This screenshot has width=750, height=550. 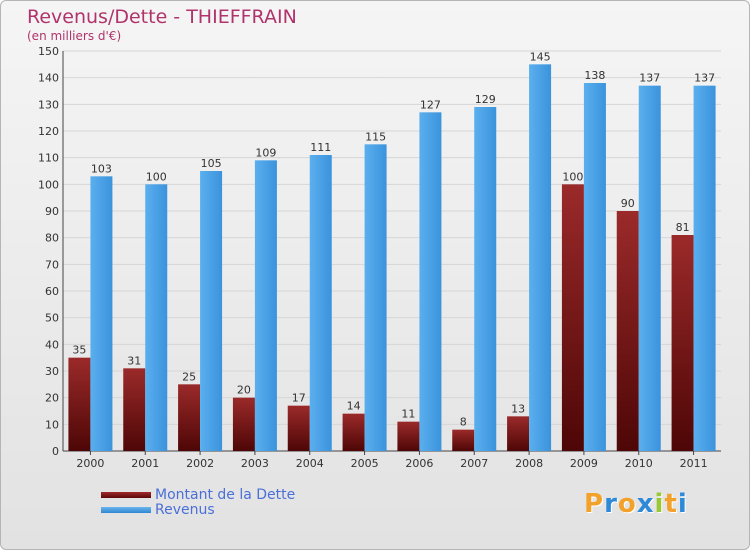 What do you see at coordinates (299, 398) in the screenshot?
I see `data-label: 17` at bounding box center [299, 398].